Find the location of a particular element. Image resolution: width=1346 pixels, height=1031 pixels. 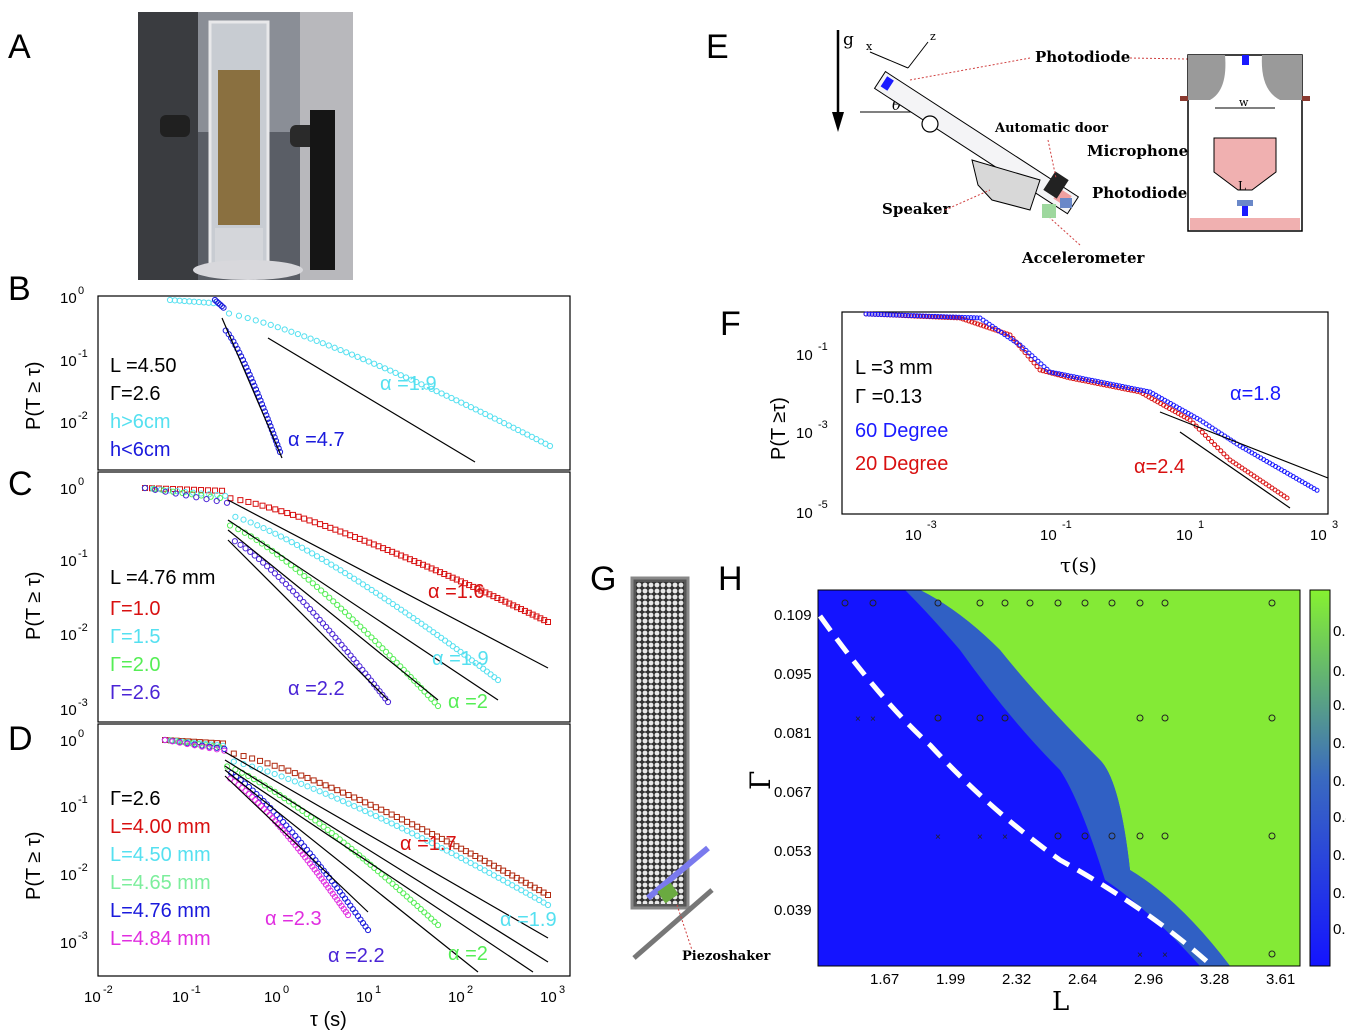

axis-x-label: x is located at coordinates (869, 46).